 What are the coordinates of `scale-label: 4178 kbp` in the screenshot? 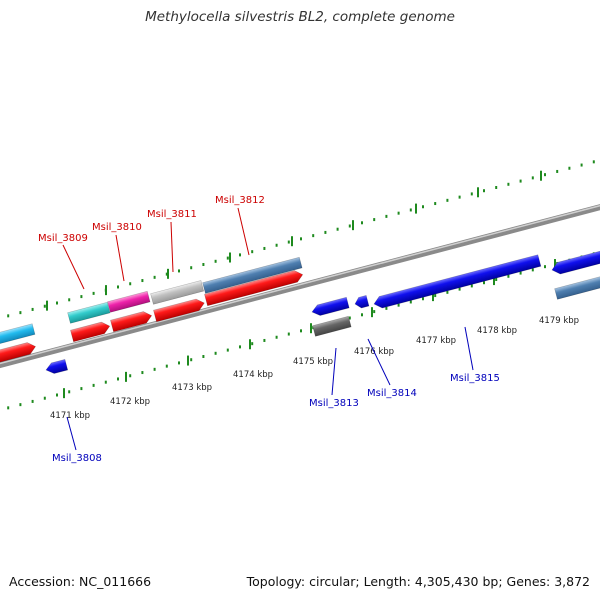 It's located at (497, 331).